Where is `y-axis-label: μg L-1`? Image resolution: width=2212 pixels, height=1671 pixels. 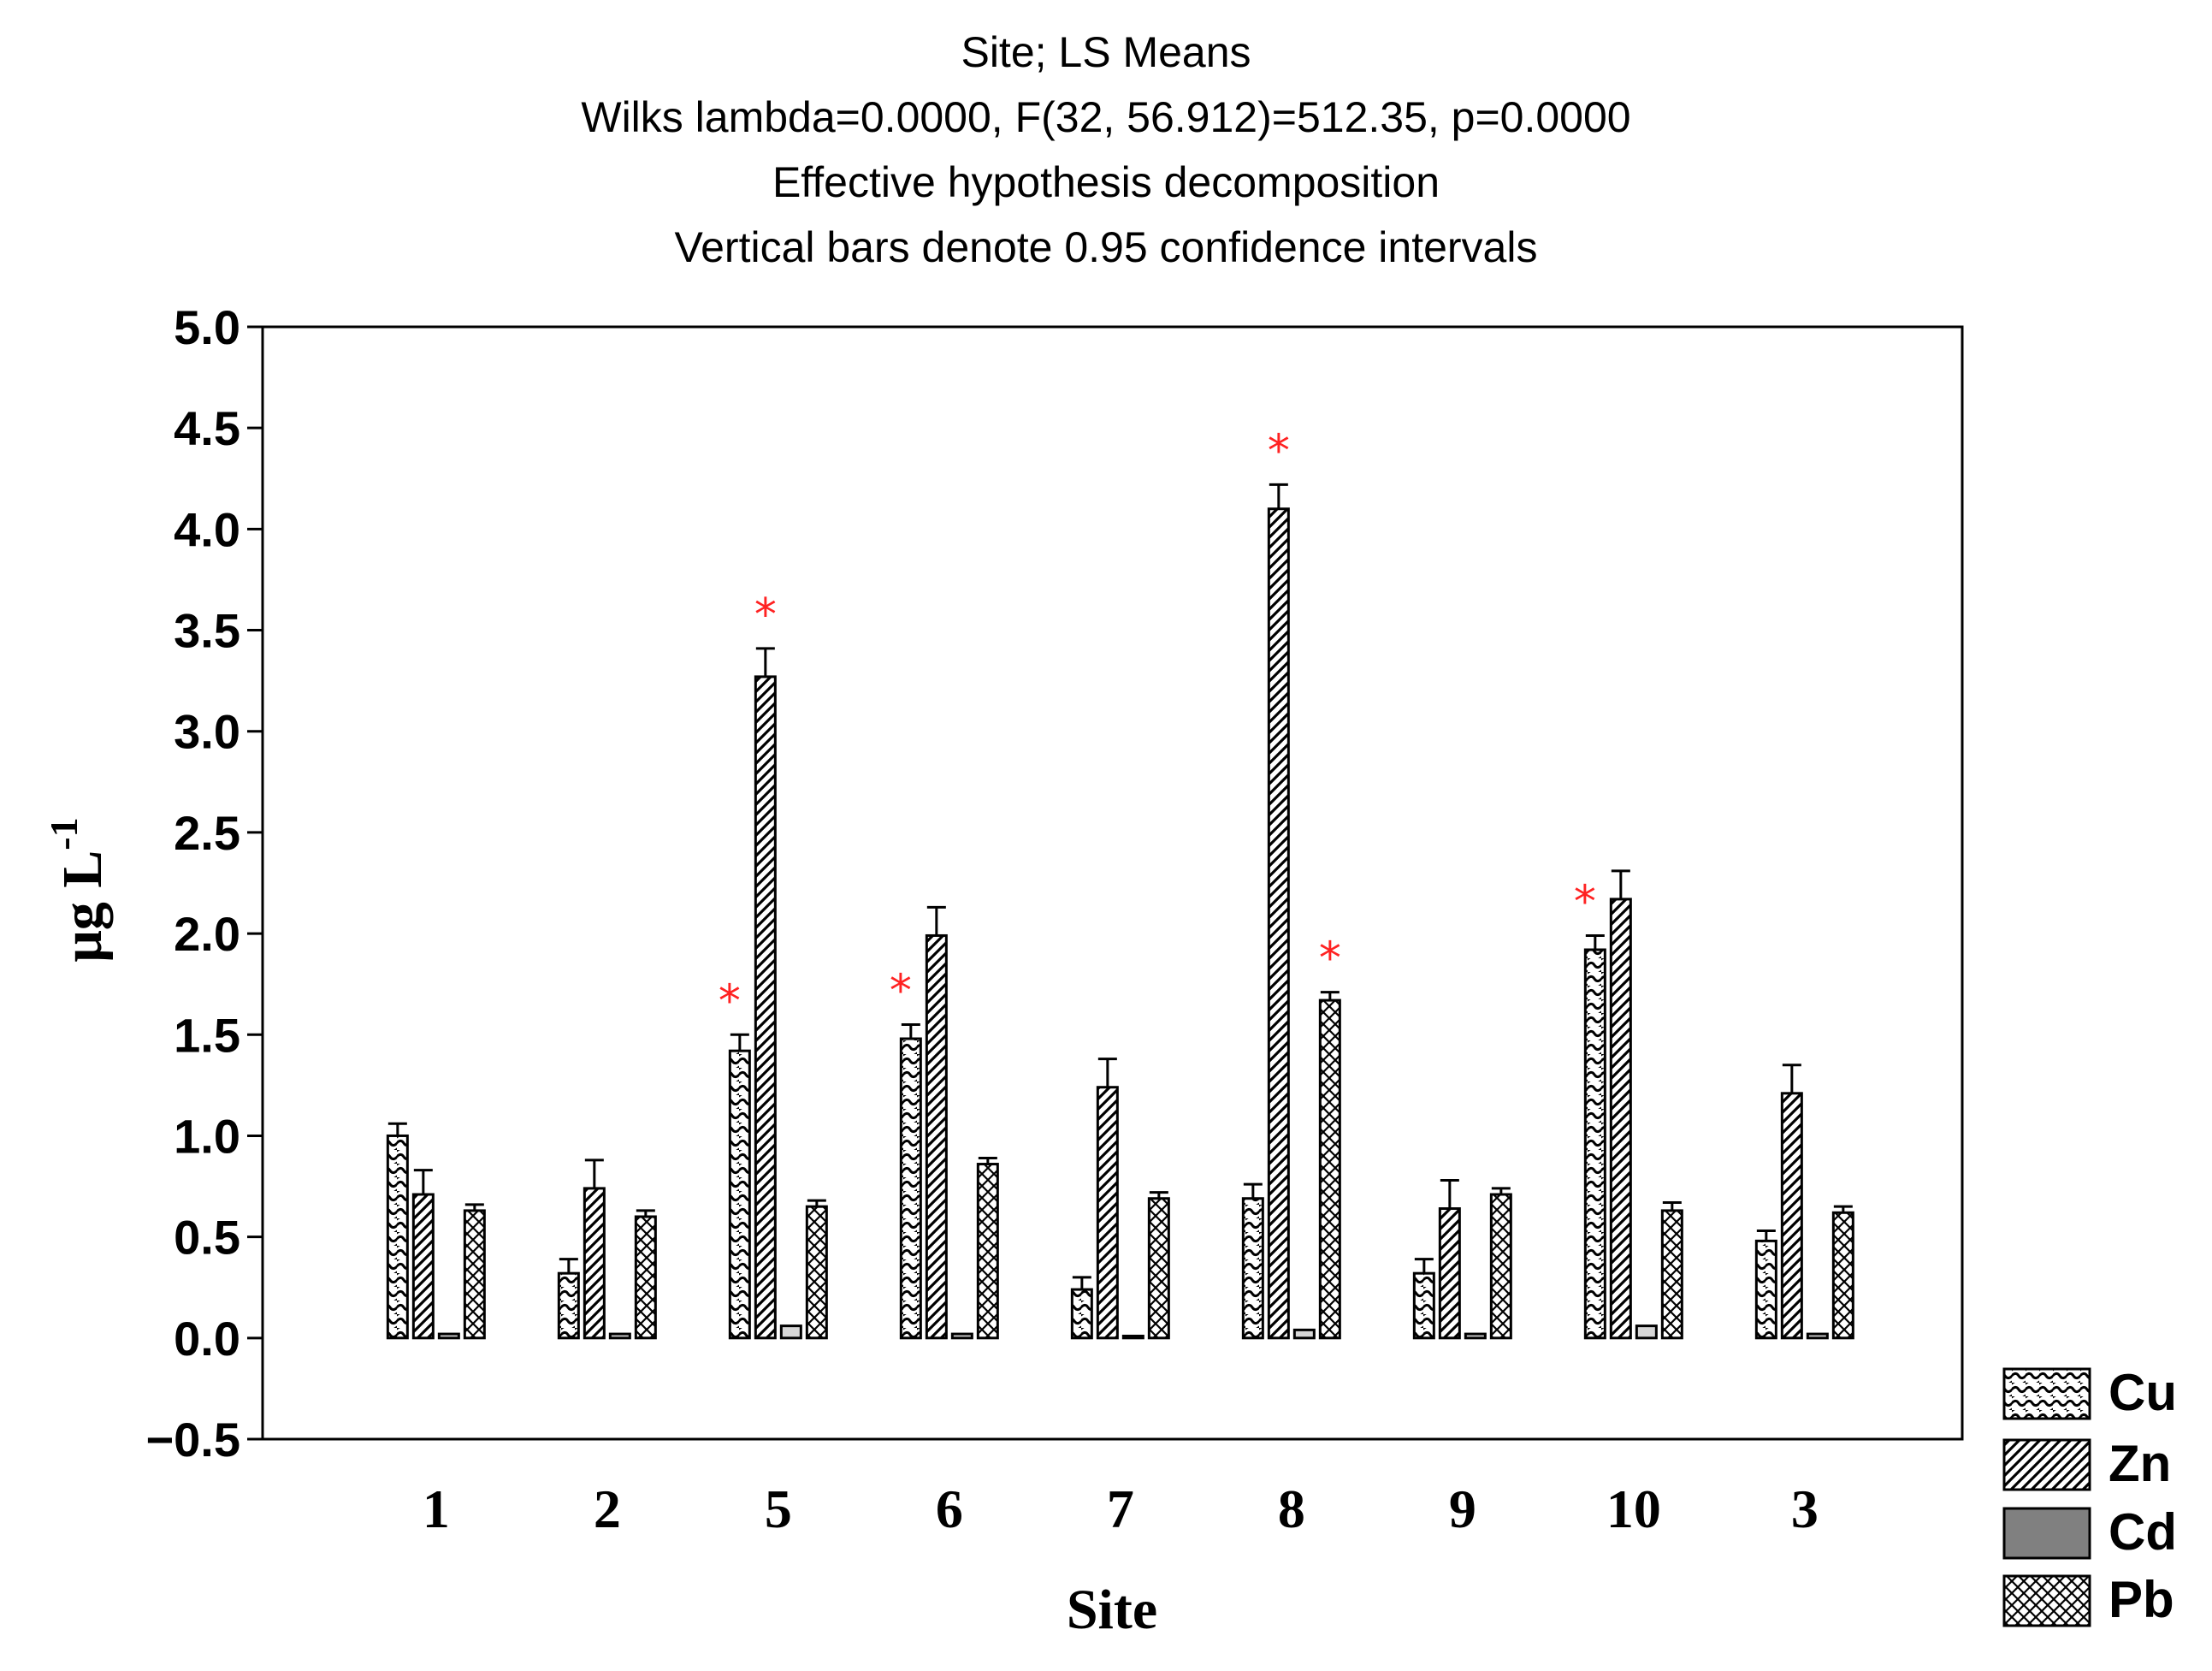
y-axis-label: μg L-1 is located at coordinates (78, 890).